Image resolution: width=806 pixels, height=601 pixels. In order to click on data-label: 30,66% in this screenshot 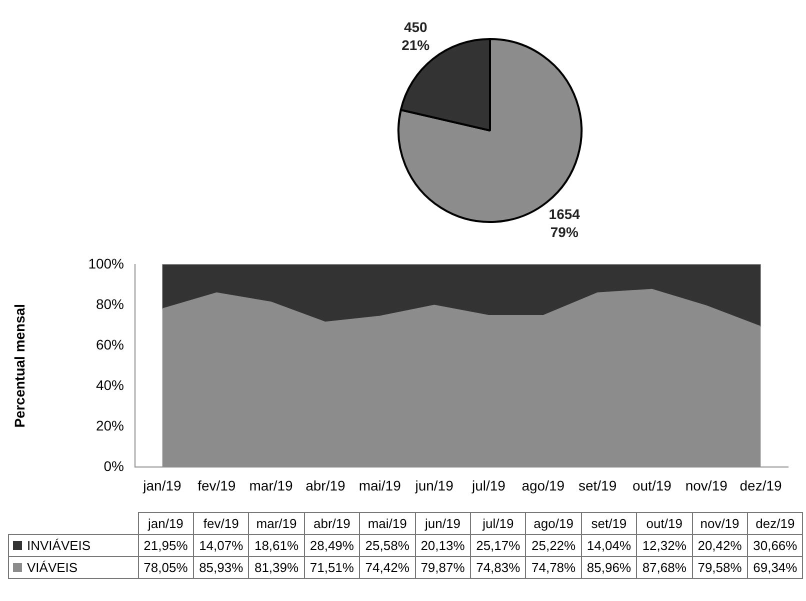, I will do `click(775, 545)`.